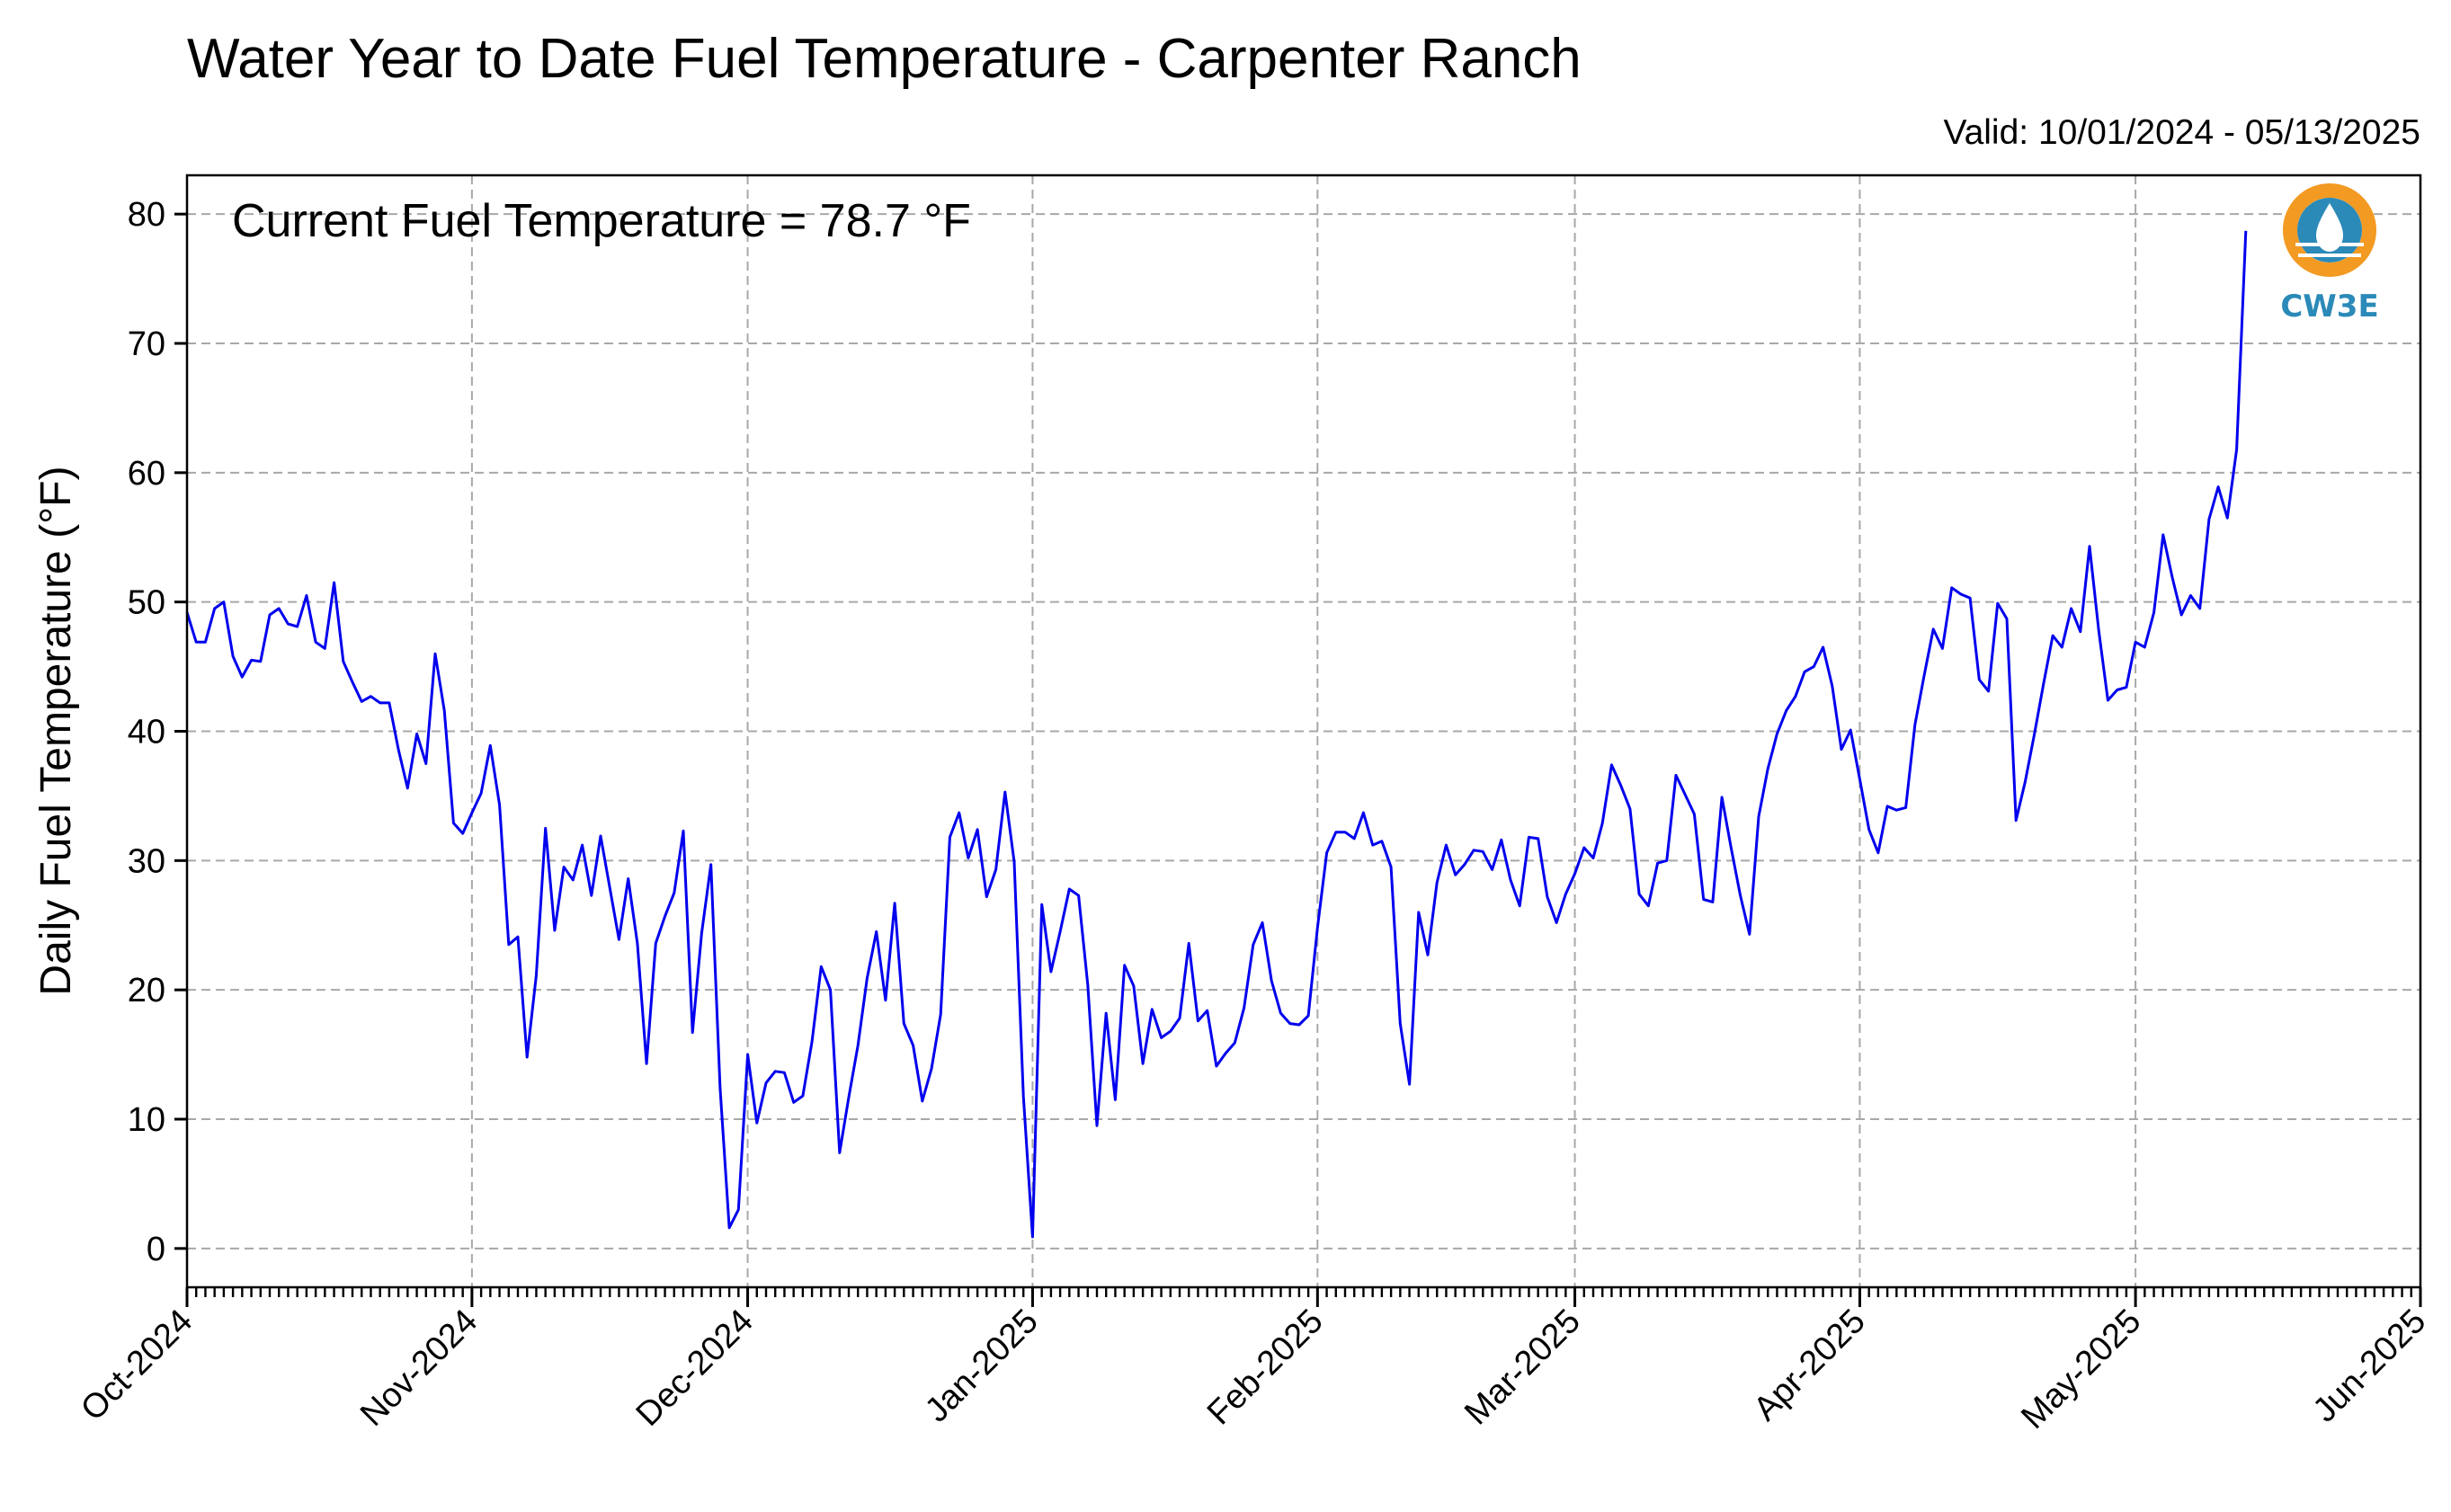 The width and height of the screenshot is (2451, 1512). I want to click on valid-date-range: Valid: 10/01/2024 - 05/13/2025, so click(2181, 132).